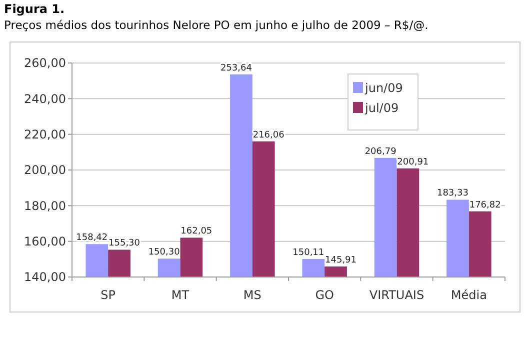 This screenshot has width=529, height=340. What do you see at coordinates (92, 238) in the screenshot?
I see `data-label: 158,42` at bounding box center [92, 238].